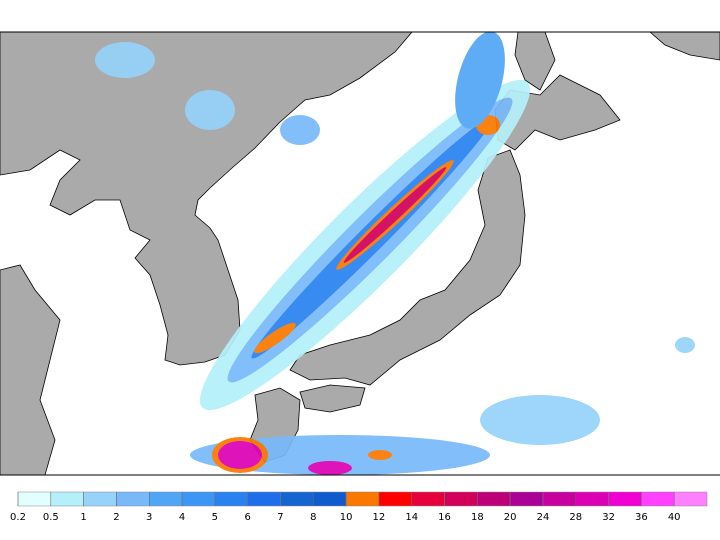 This screenshot has width=720, height=540. I want to click on colorbar-label: 12, so click(379, 517).